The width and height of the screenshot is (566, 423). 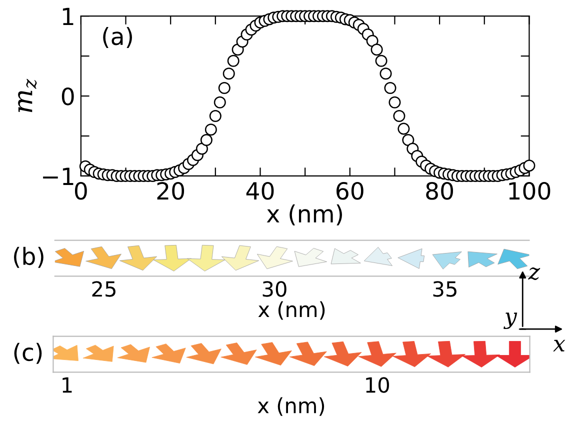 I want to click on y-tick-label: −1, so click(x=58, y=176).